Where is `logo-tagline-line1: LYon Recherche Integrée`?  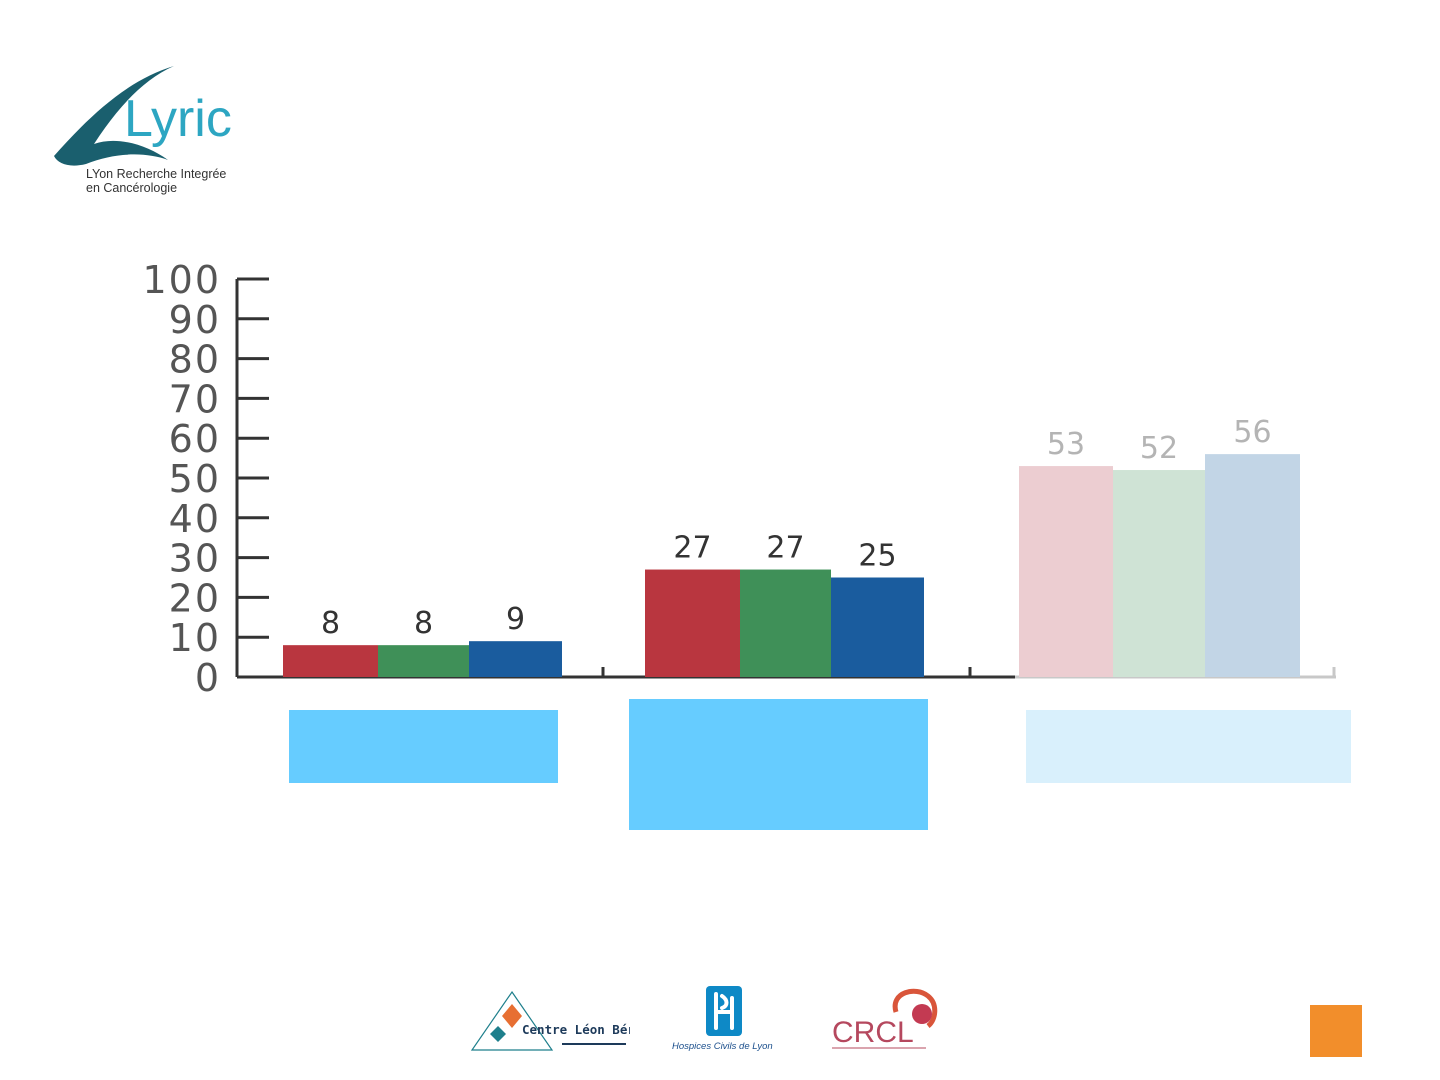 logo-tagline-line1: LYon Recherche Integrée is located at coordinates (156, 174).